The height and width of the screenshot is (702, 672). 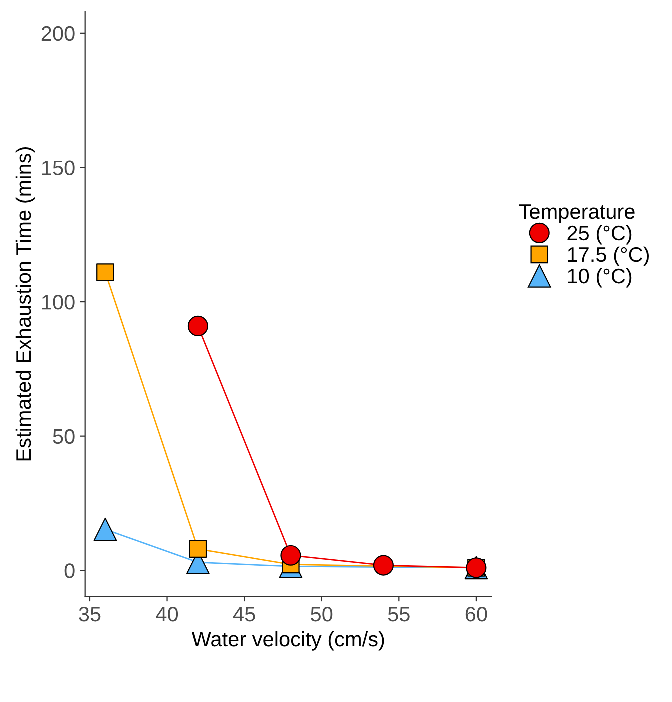 What do you see at coordinates (288, 641) in the screenshot?
I see `x-axis-title: Water velocity (cm/s)` at bounding box center [288, 641].